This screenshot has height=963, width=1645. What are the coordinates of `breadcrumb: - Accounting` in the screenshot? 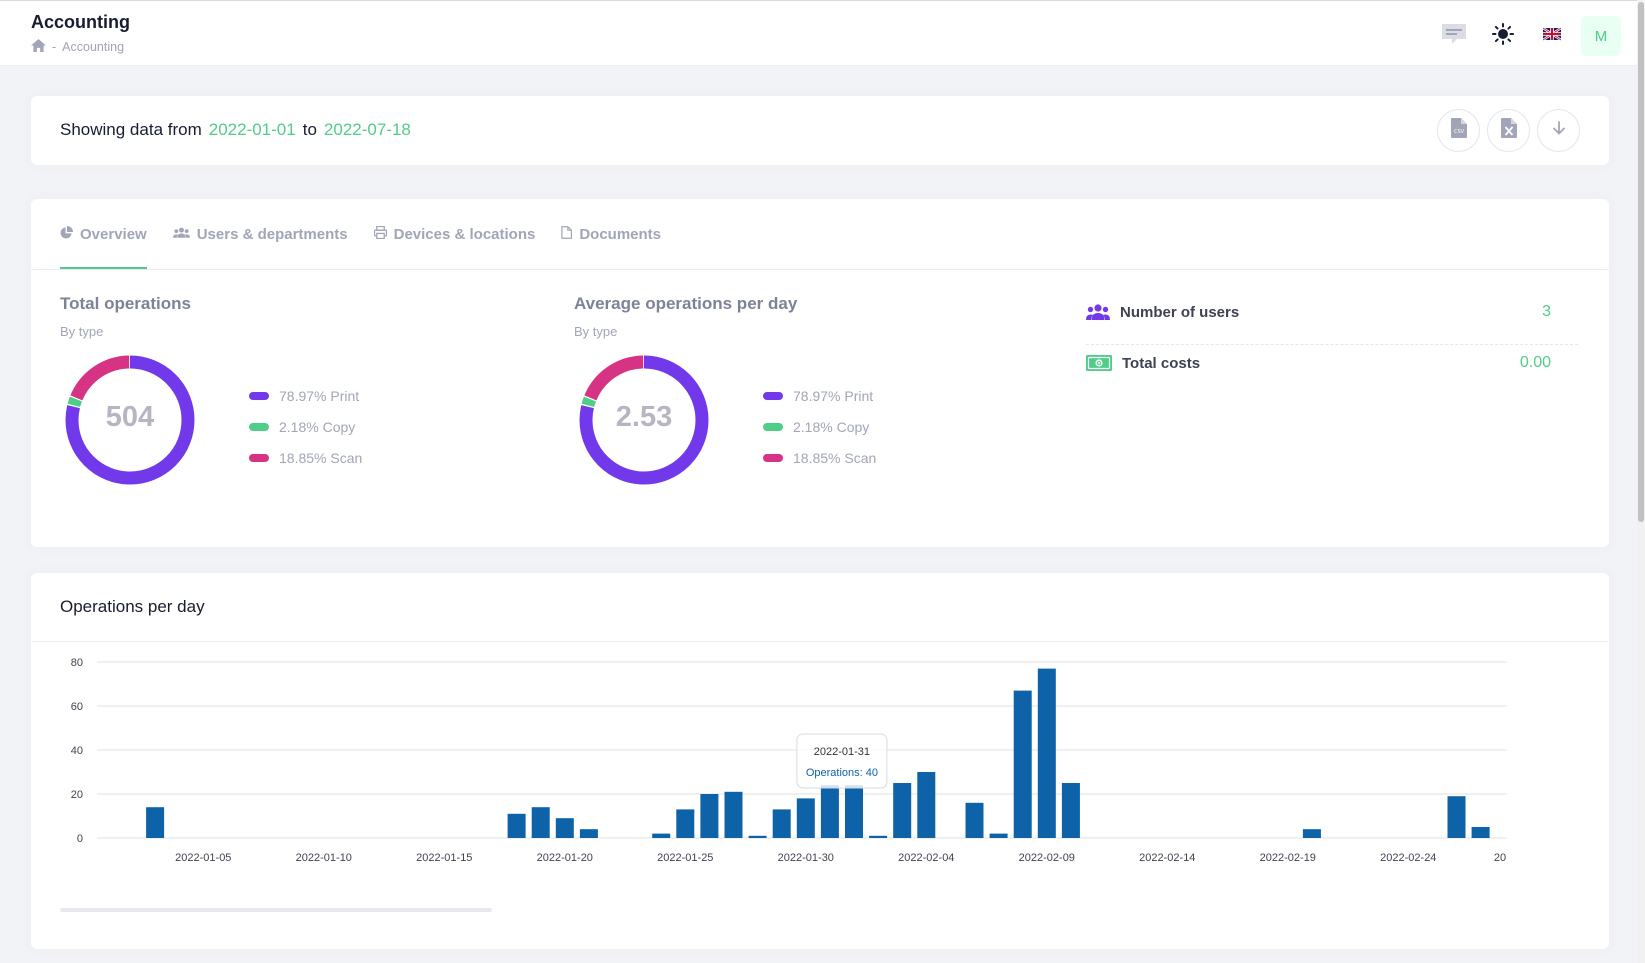 It's located at (77, 47).